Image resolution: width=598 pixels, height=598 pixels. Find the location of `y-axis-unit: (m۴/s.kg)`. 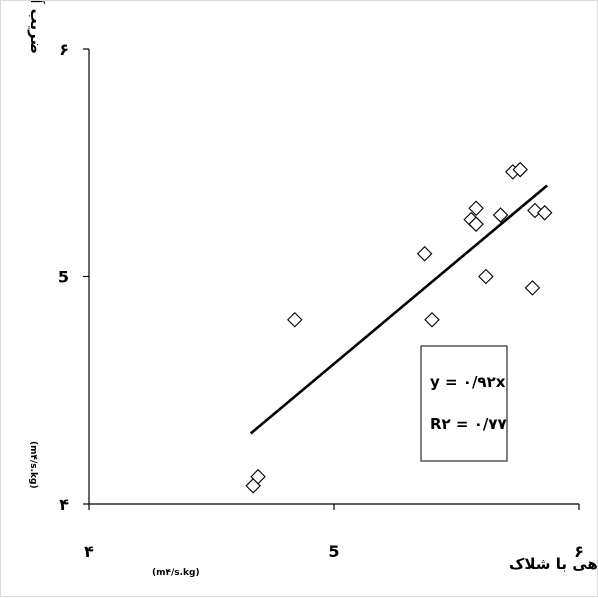

y-axis-unit: (m۴/s.kg) is located at coordinates (33, 465).